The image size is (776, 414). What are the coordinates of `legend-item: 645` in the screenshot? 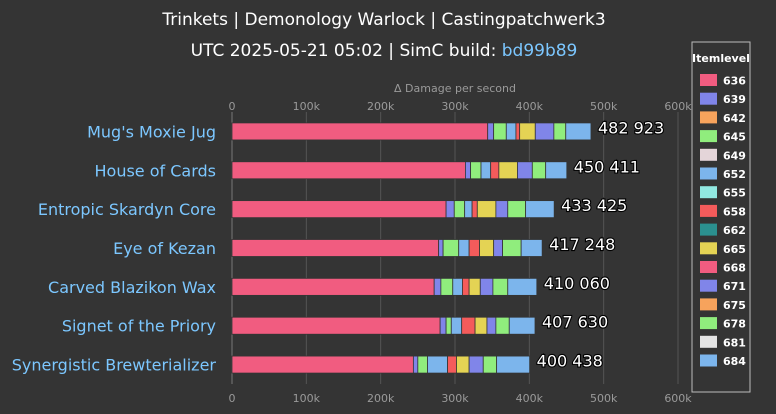 It's located at (723, 137).